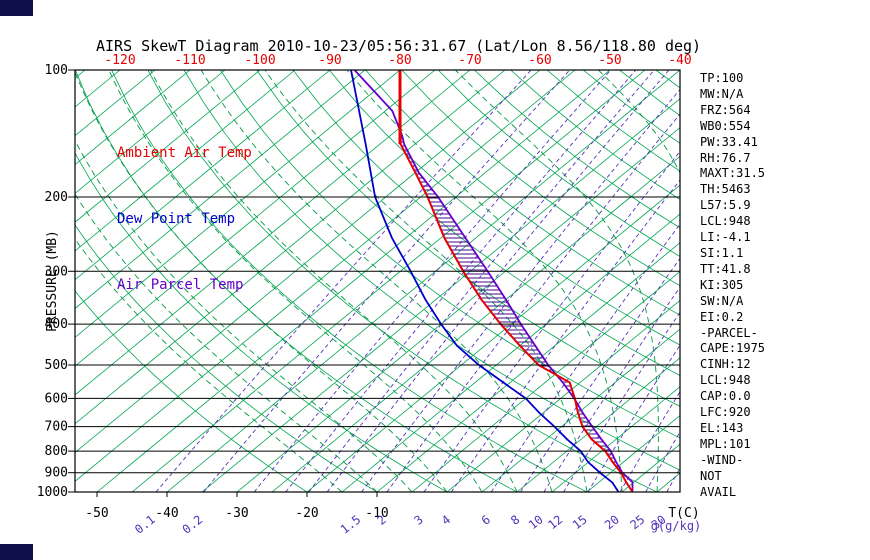 The width and height of the screenshot is (870, 560). What do you see at coordinates (52, 281) in the screenshot?
I see `pressure-axis-label: PRESSURE (MB)` at bounding box center [52, 281].